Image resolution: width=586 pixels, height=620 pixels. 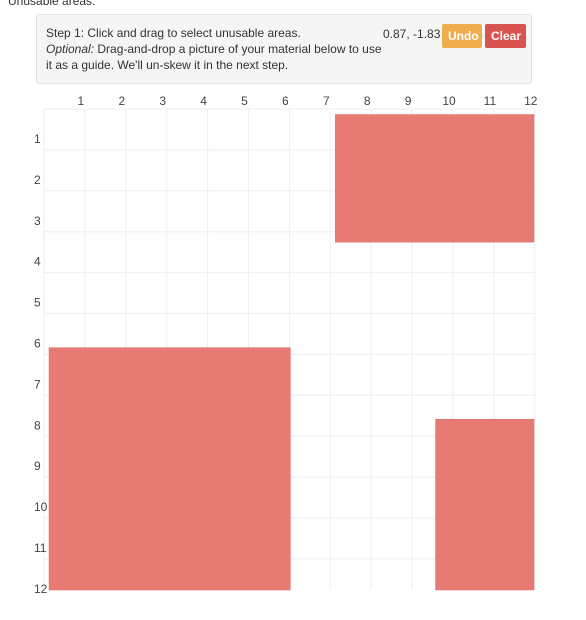 What do you see at coordinates (531, 101) in the screenshot?
I see `column-label: 12` at bounding box center [531, 101].